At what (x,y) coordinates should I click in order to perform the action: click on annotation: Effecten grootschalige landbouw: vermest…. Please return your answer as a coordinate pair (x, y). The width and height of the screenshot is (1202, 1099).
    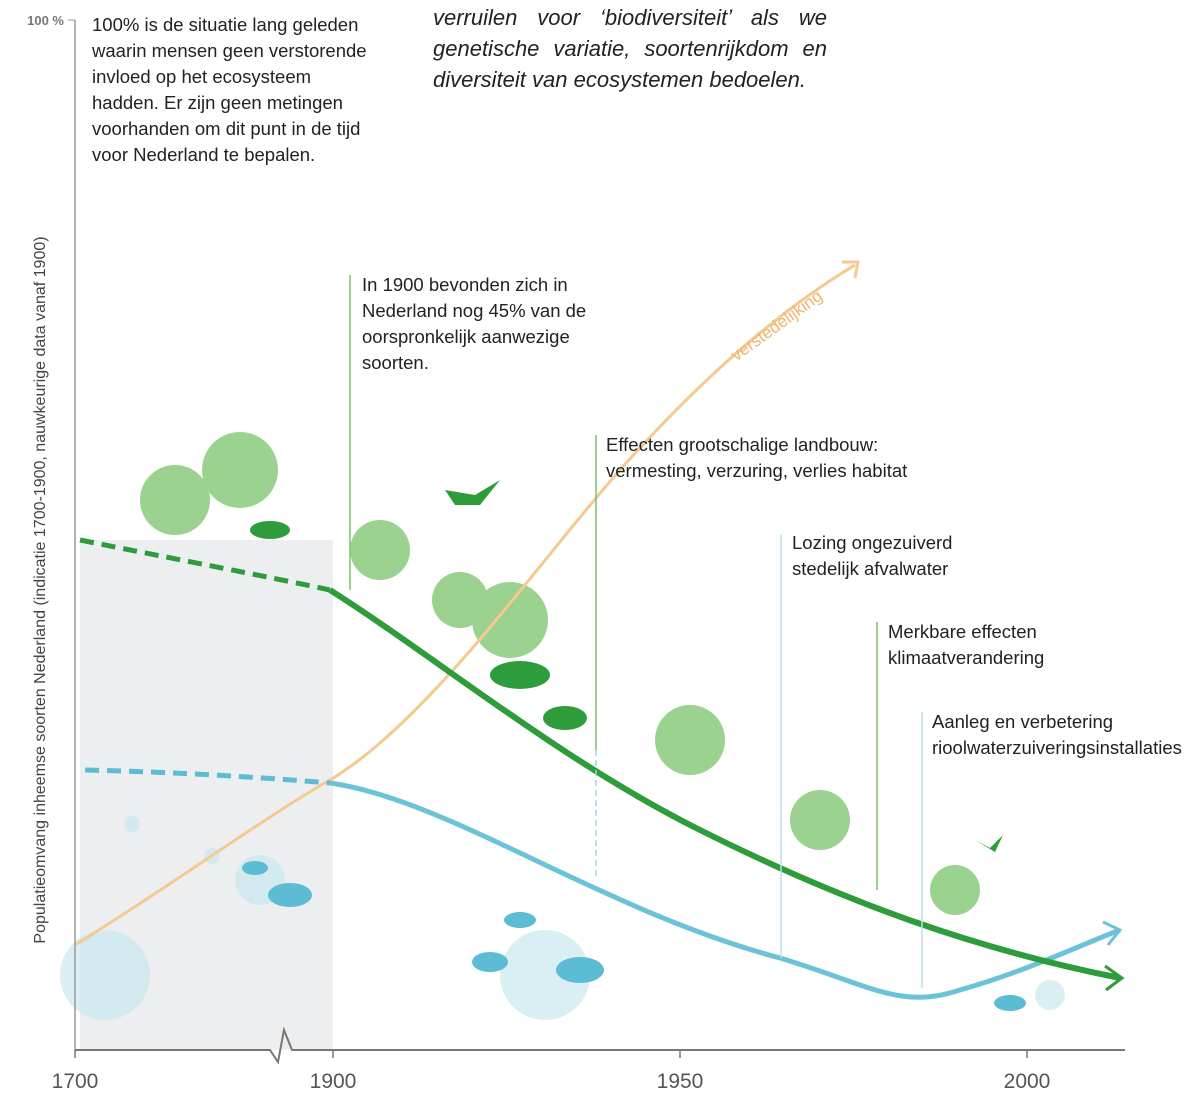
    Looking at the image, I should click on (757, 457).